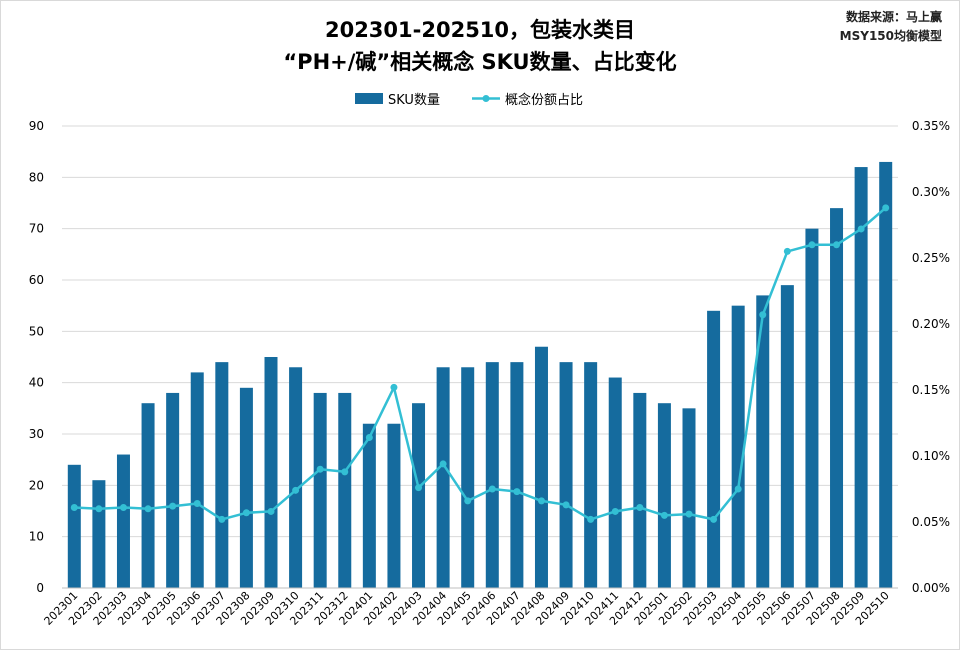 Image resolution: width=960 pixels, height=650 pixels. Describe the element at coordinates (36, 434) in the screenshot. I see `left-axis-tick-label: 30` at that location.